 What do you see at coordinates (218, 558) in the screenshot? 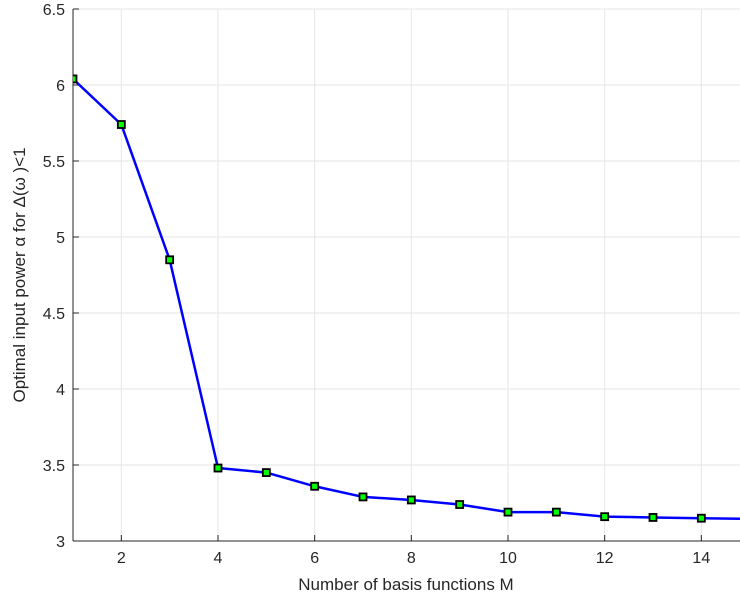
I see `x-tick-label: 4` at bounding box center [218, 558].